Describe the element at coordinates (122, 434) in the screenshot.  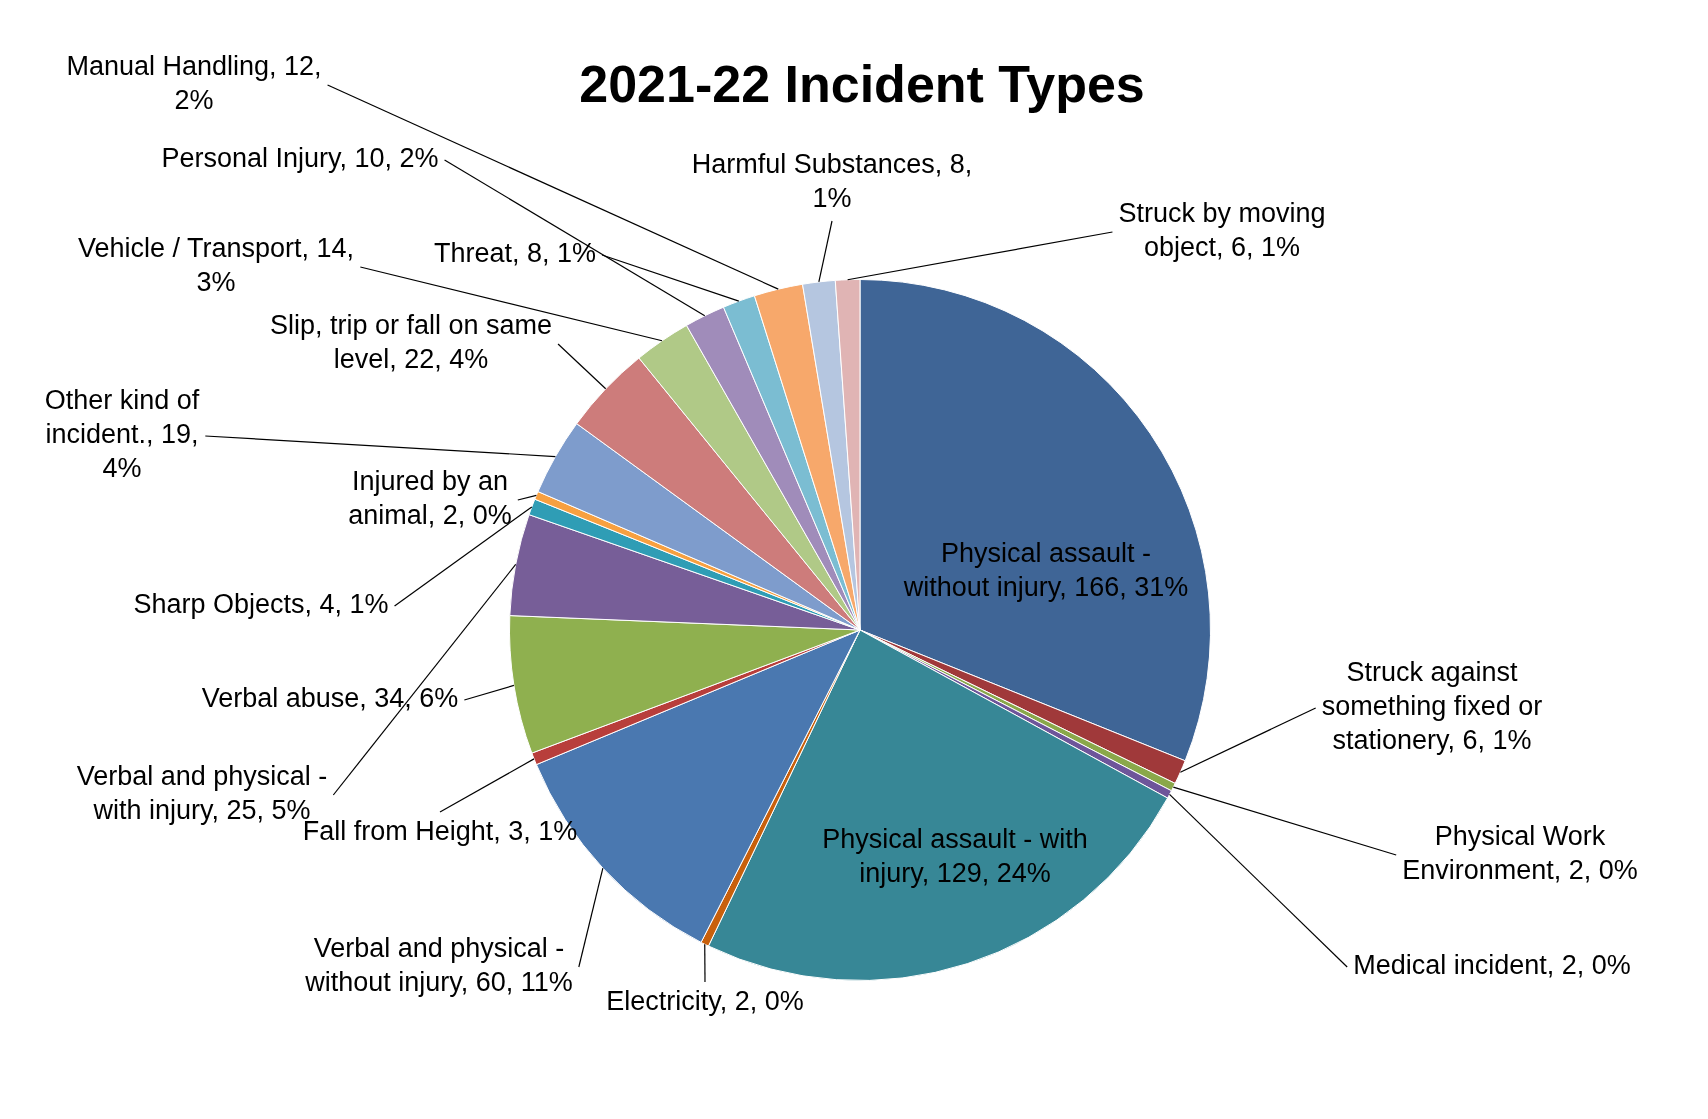
I see `slice-label: Other kind of incident., 19, 4%` at that location.